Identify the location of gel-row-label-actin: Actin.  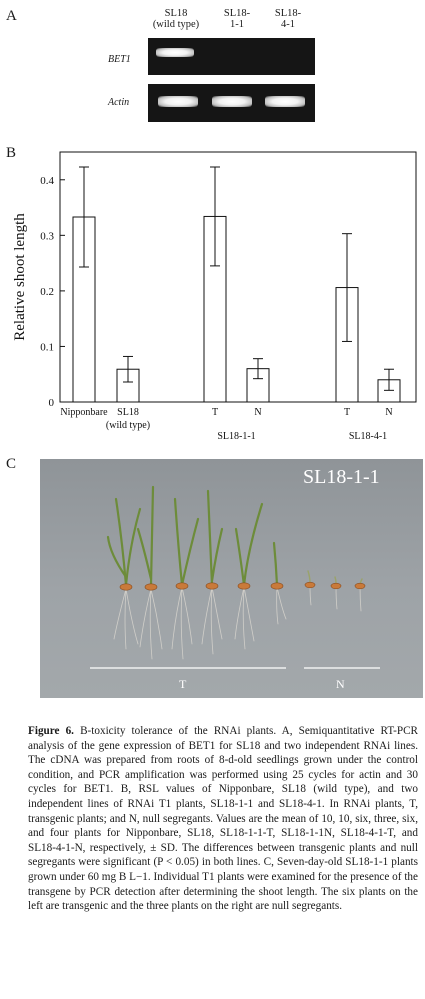
(119, 102).